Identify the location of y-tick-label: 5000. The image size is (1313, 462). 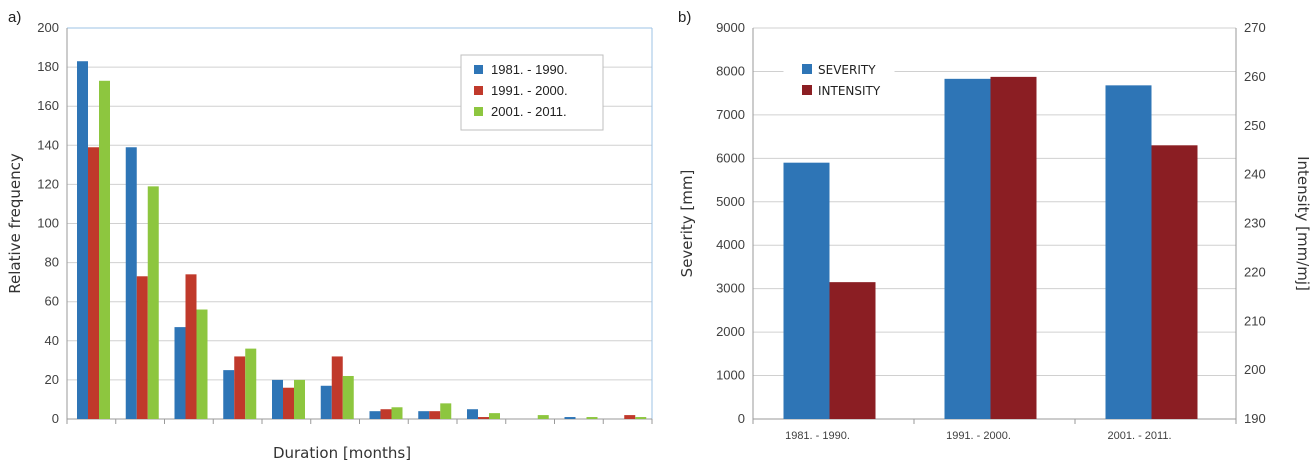
(730, 201).